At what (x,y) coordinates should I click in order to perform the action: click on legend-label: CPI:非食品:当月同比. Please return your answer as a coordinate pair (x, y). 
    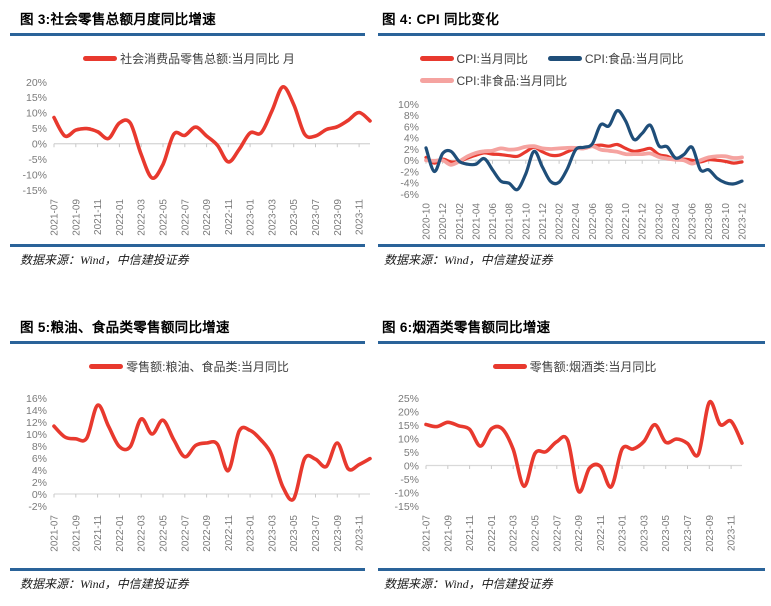
    Looking at the image, I should click on (512, 81).